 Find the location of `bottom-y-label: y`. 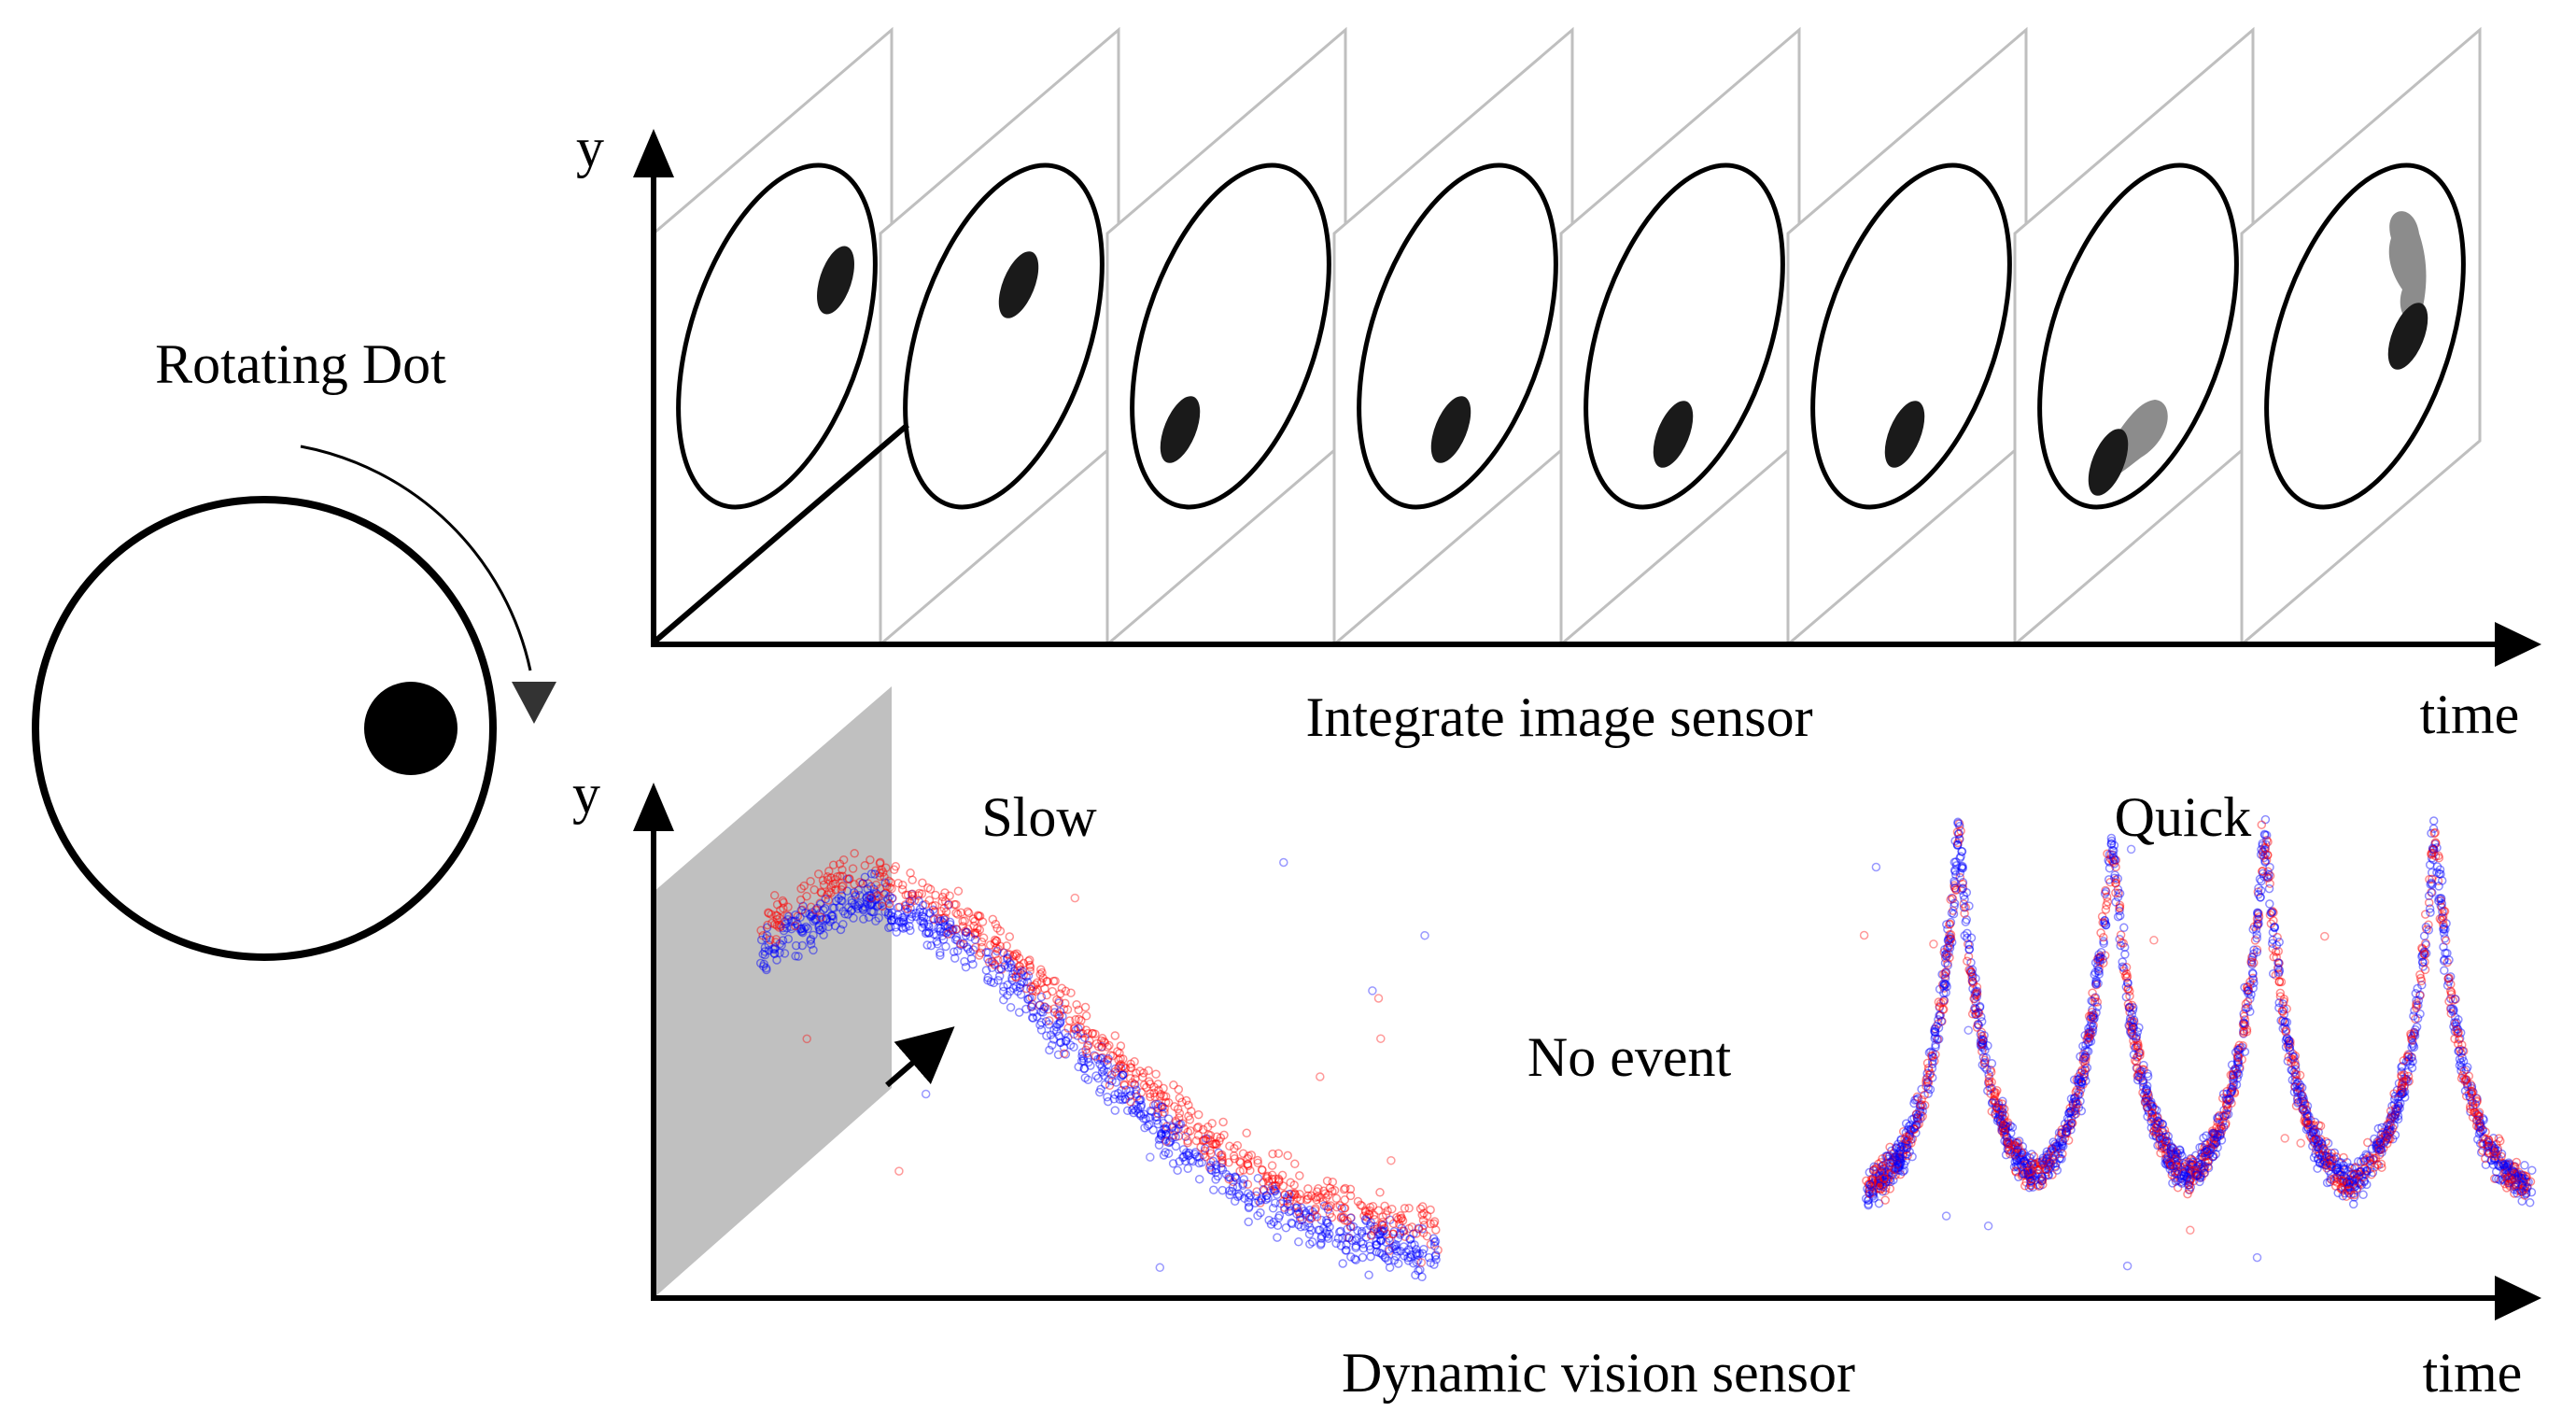

bottom-y-label: y is located at coordinates (586, 794).